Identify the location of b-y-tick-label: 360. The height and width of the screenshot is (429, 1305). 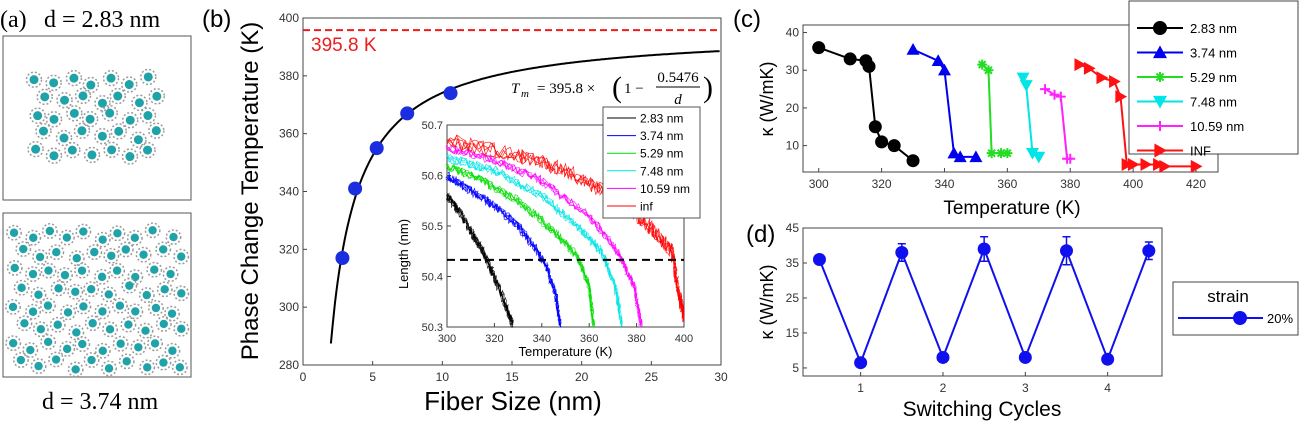
(289, 134).